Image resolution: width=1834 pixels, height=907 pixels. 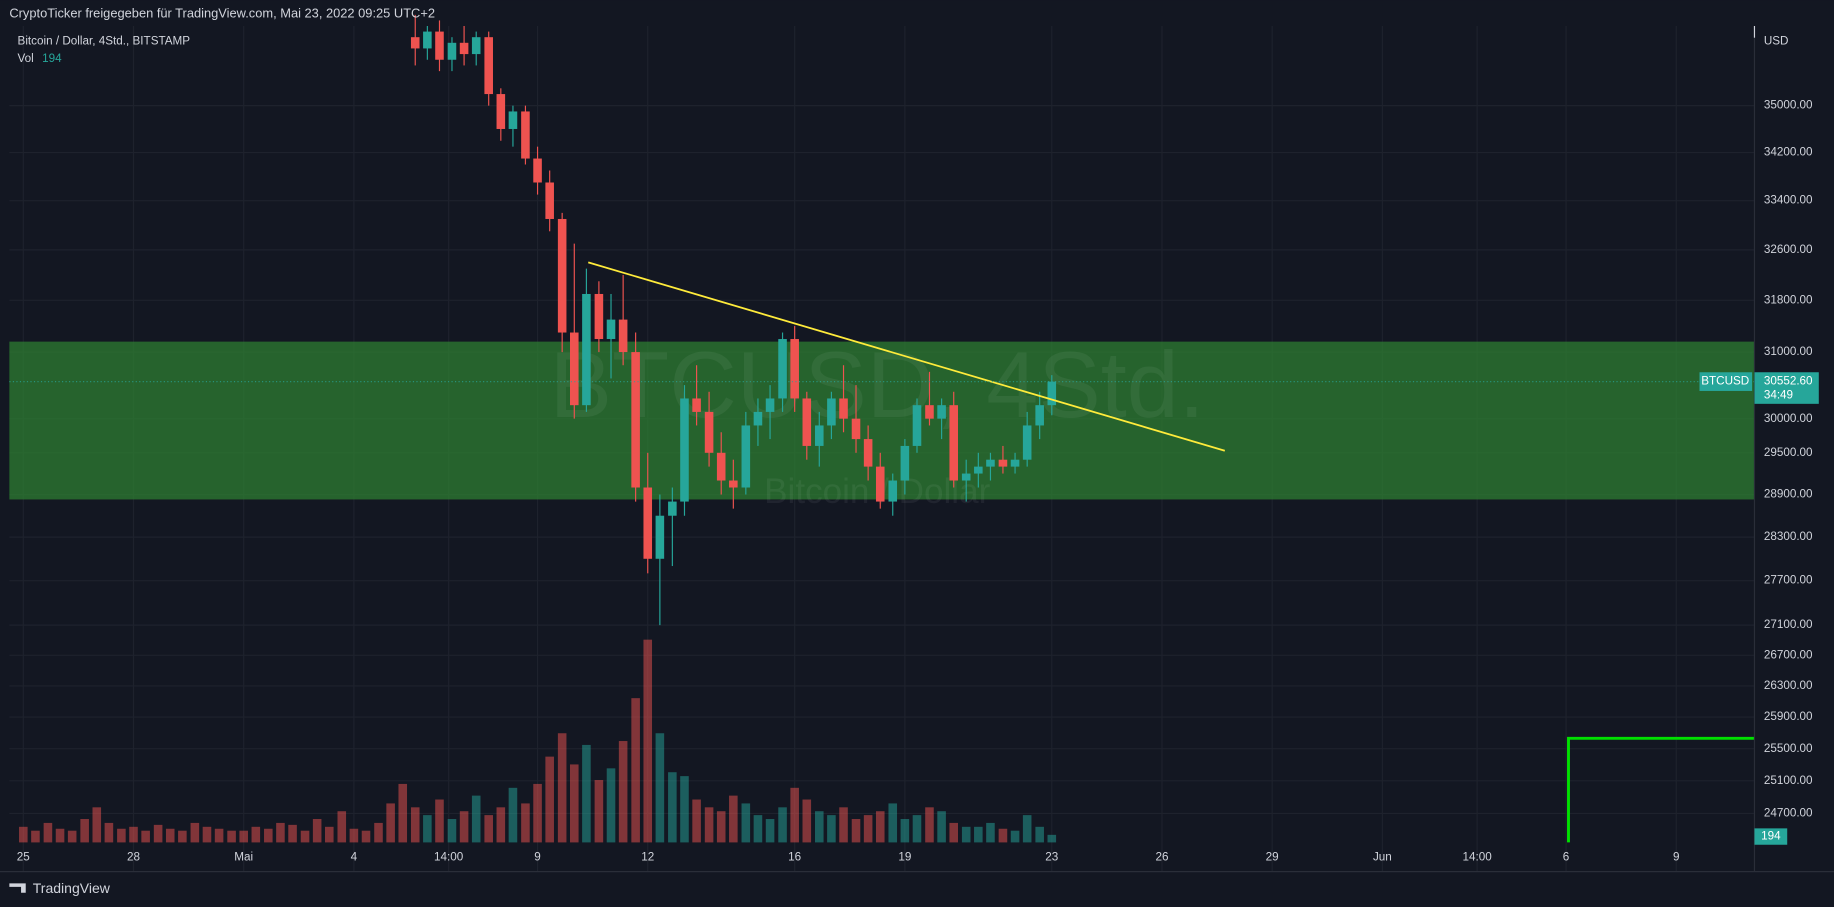 I want to click on y-tick-label: 32600.00, so click(x=1788, y=249).